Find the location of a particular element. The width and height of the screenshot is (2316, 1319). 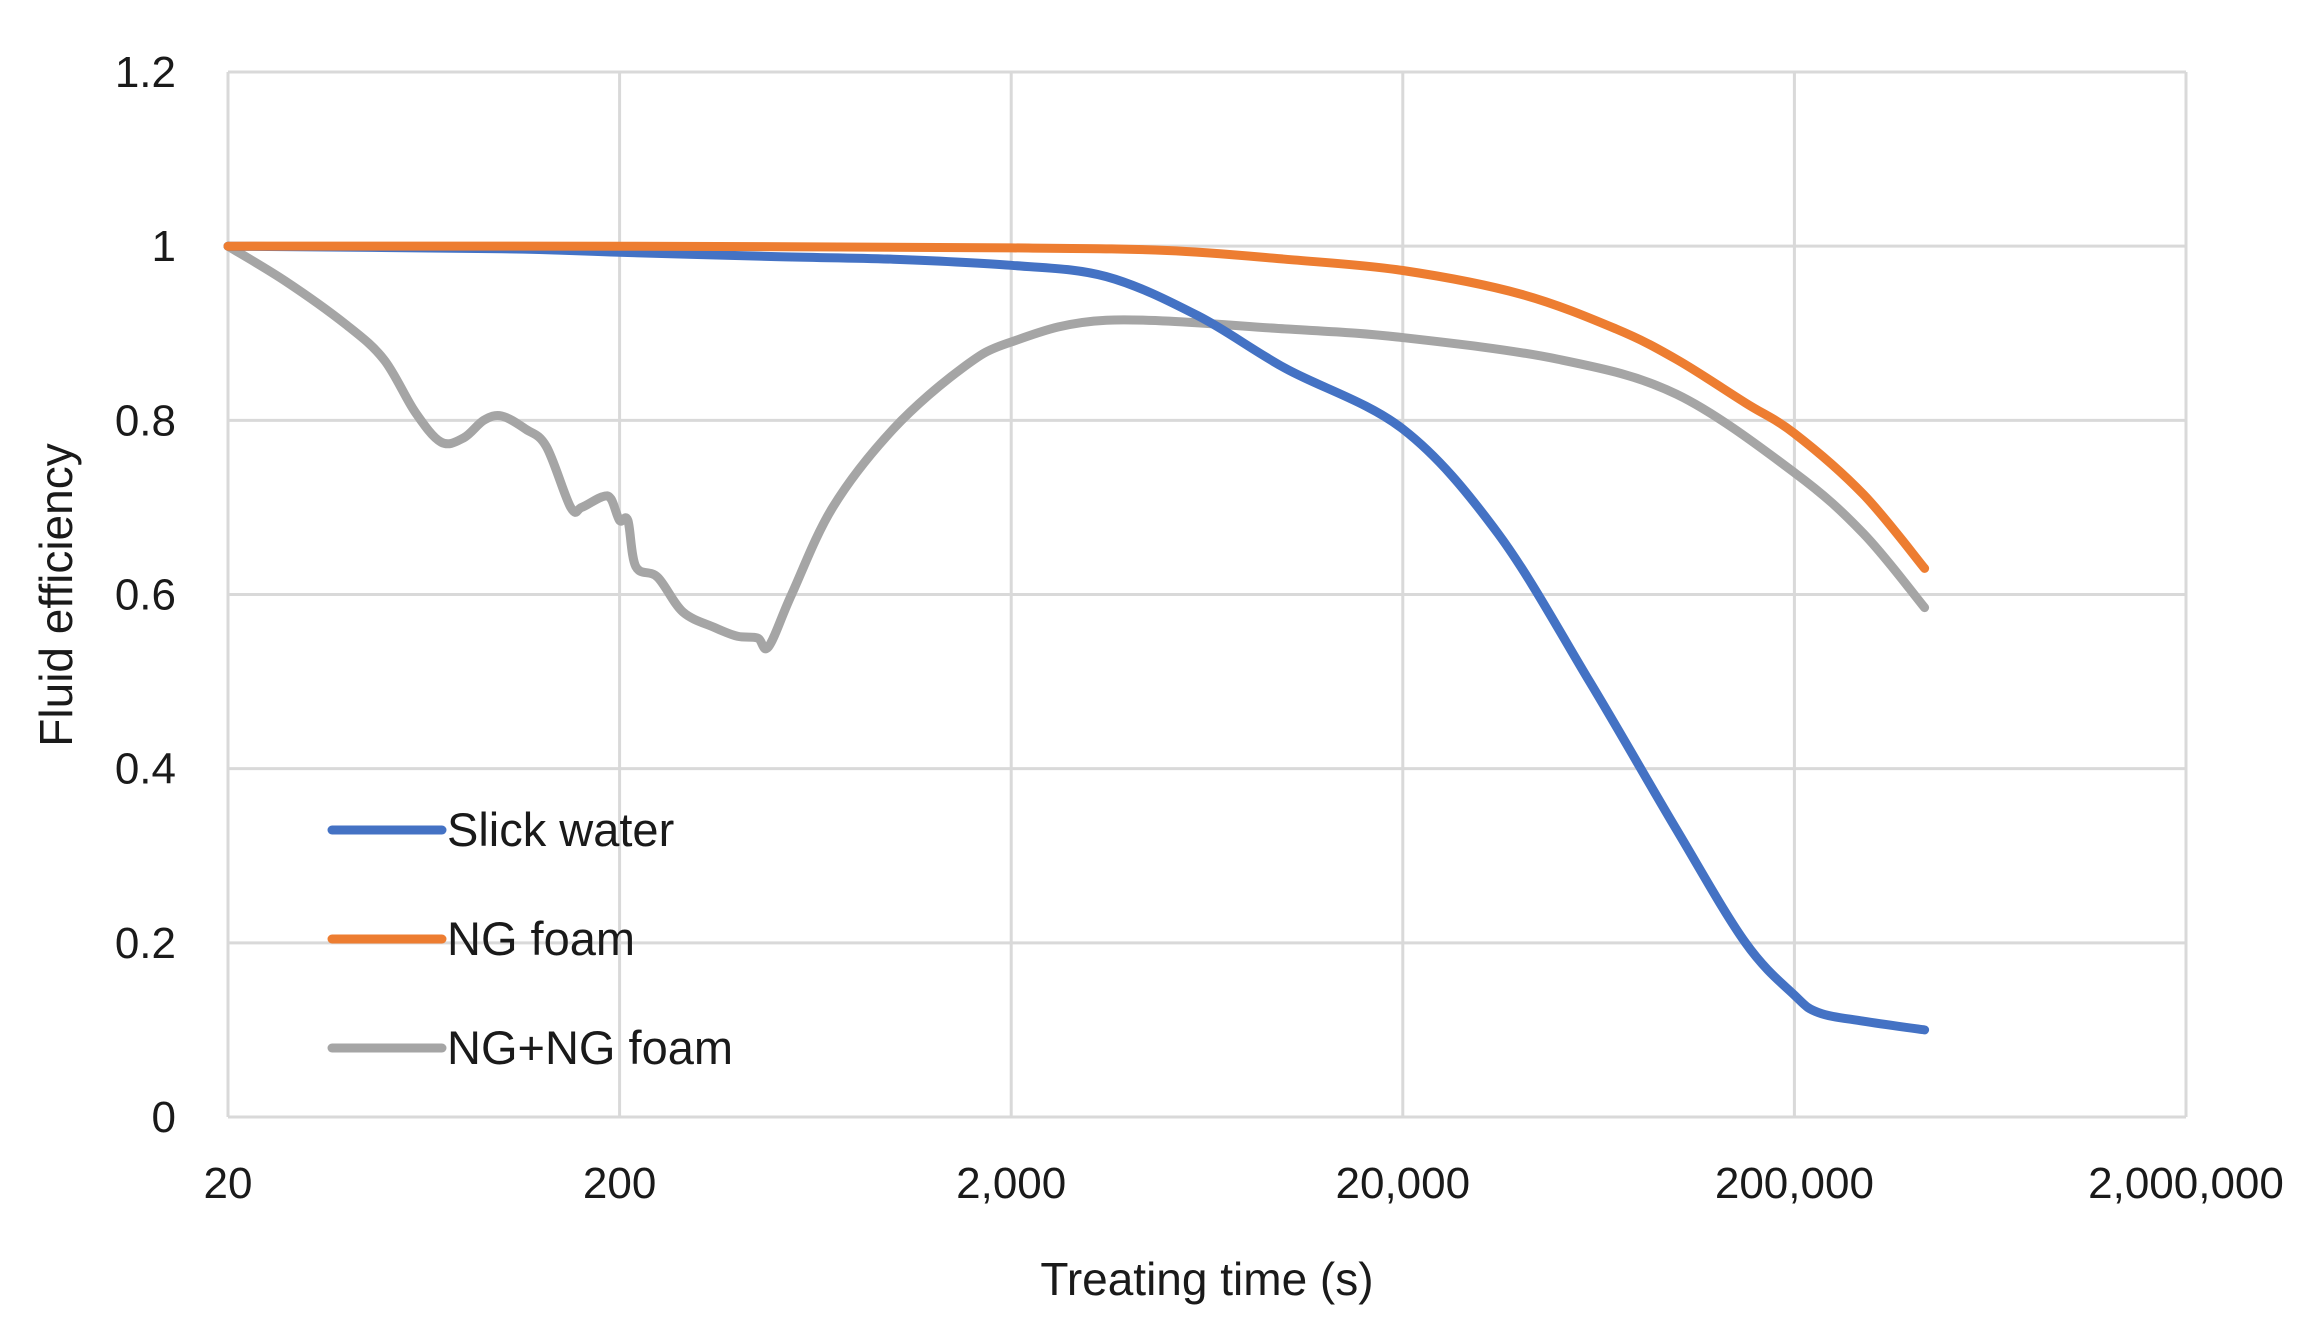

y-tick-label: 0 is located at coordinates (164, 1117).